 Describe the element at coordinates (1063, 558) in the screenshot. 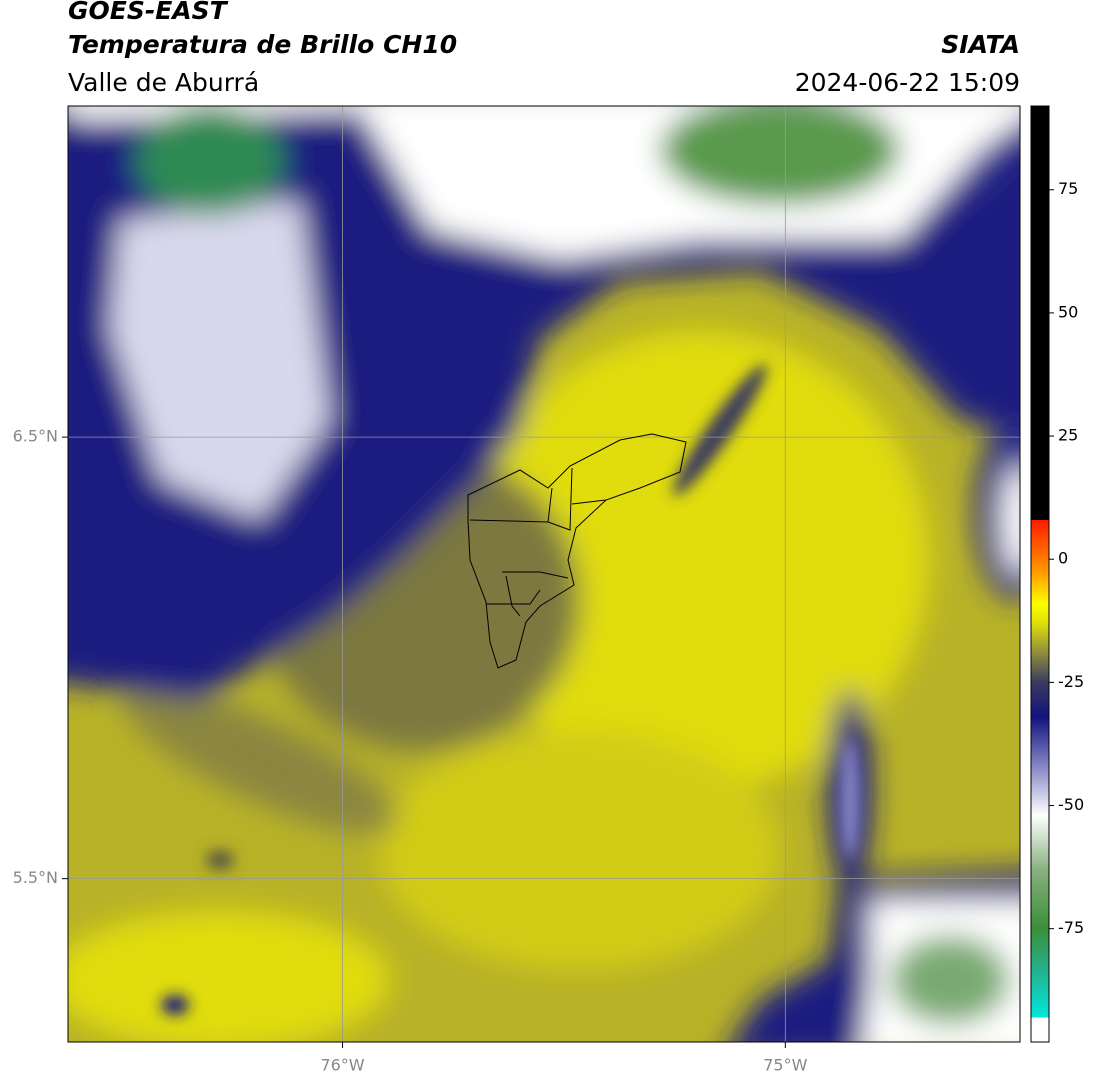

I see `colorbar-tick-label: 0` at that location.